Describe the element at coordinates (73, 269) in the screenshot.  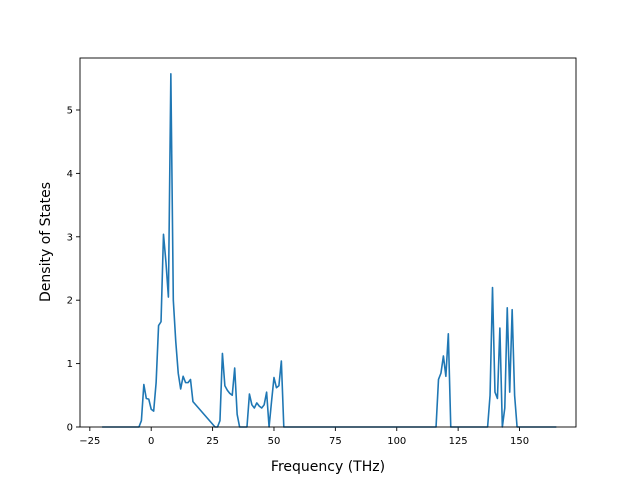
I see `y-axis-ticks: 0 1 2 3 4 5` at that location.